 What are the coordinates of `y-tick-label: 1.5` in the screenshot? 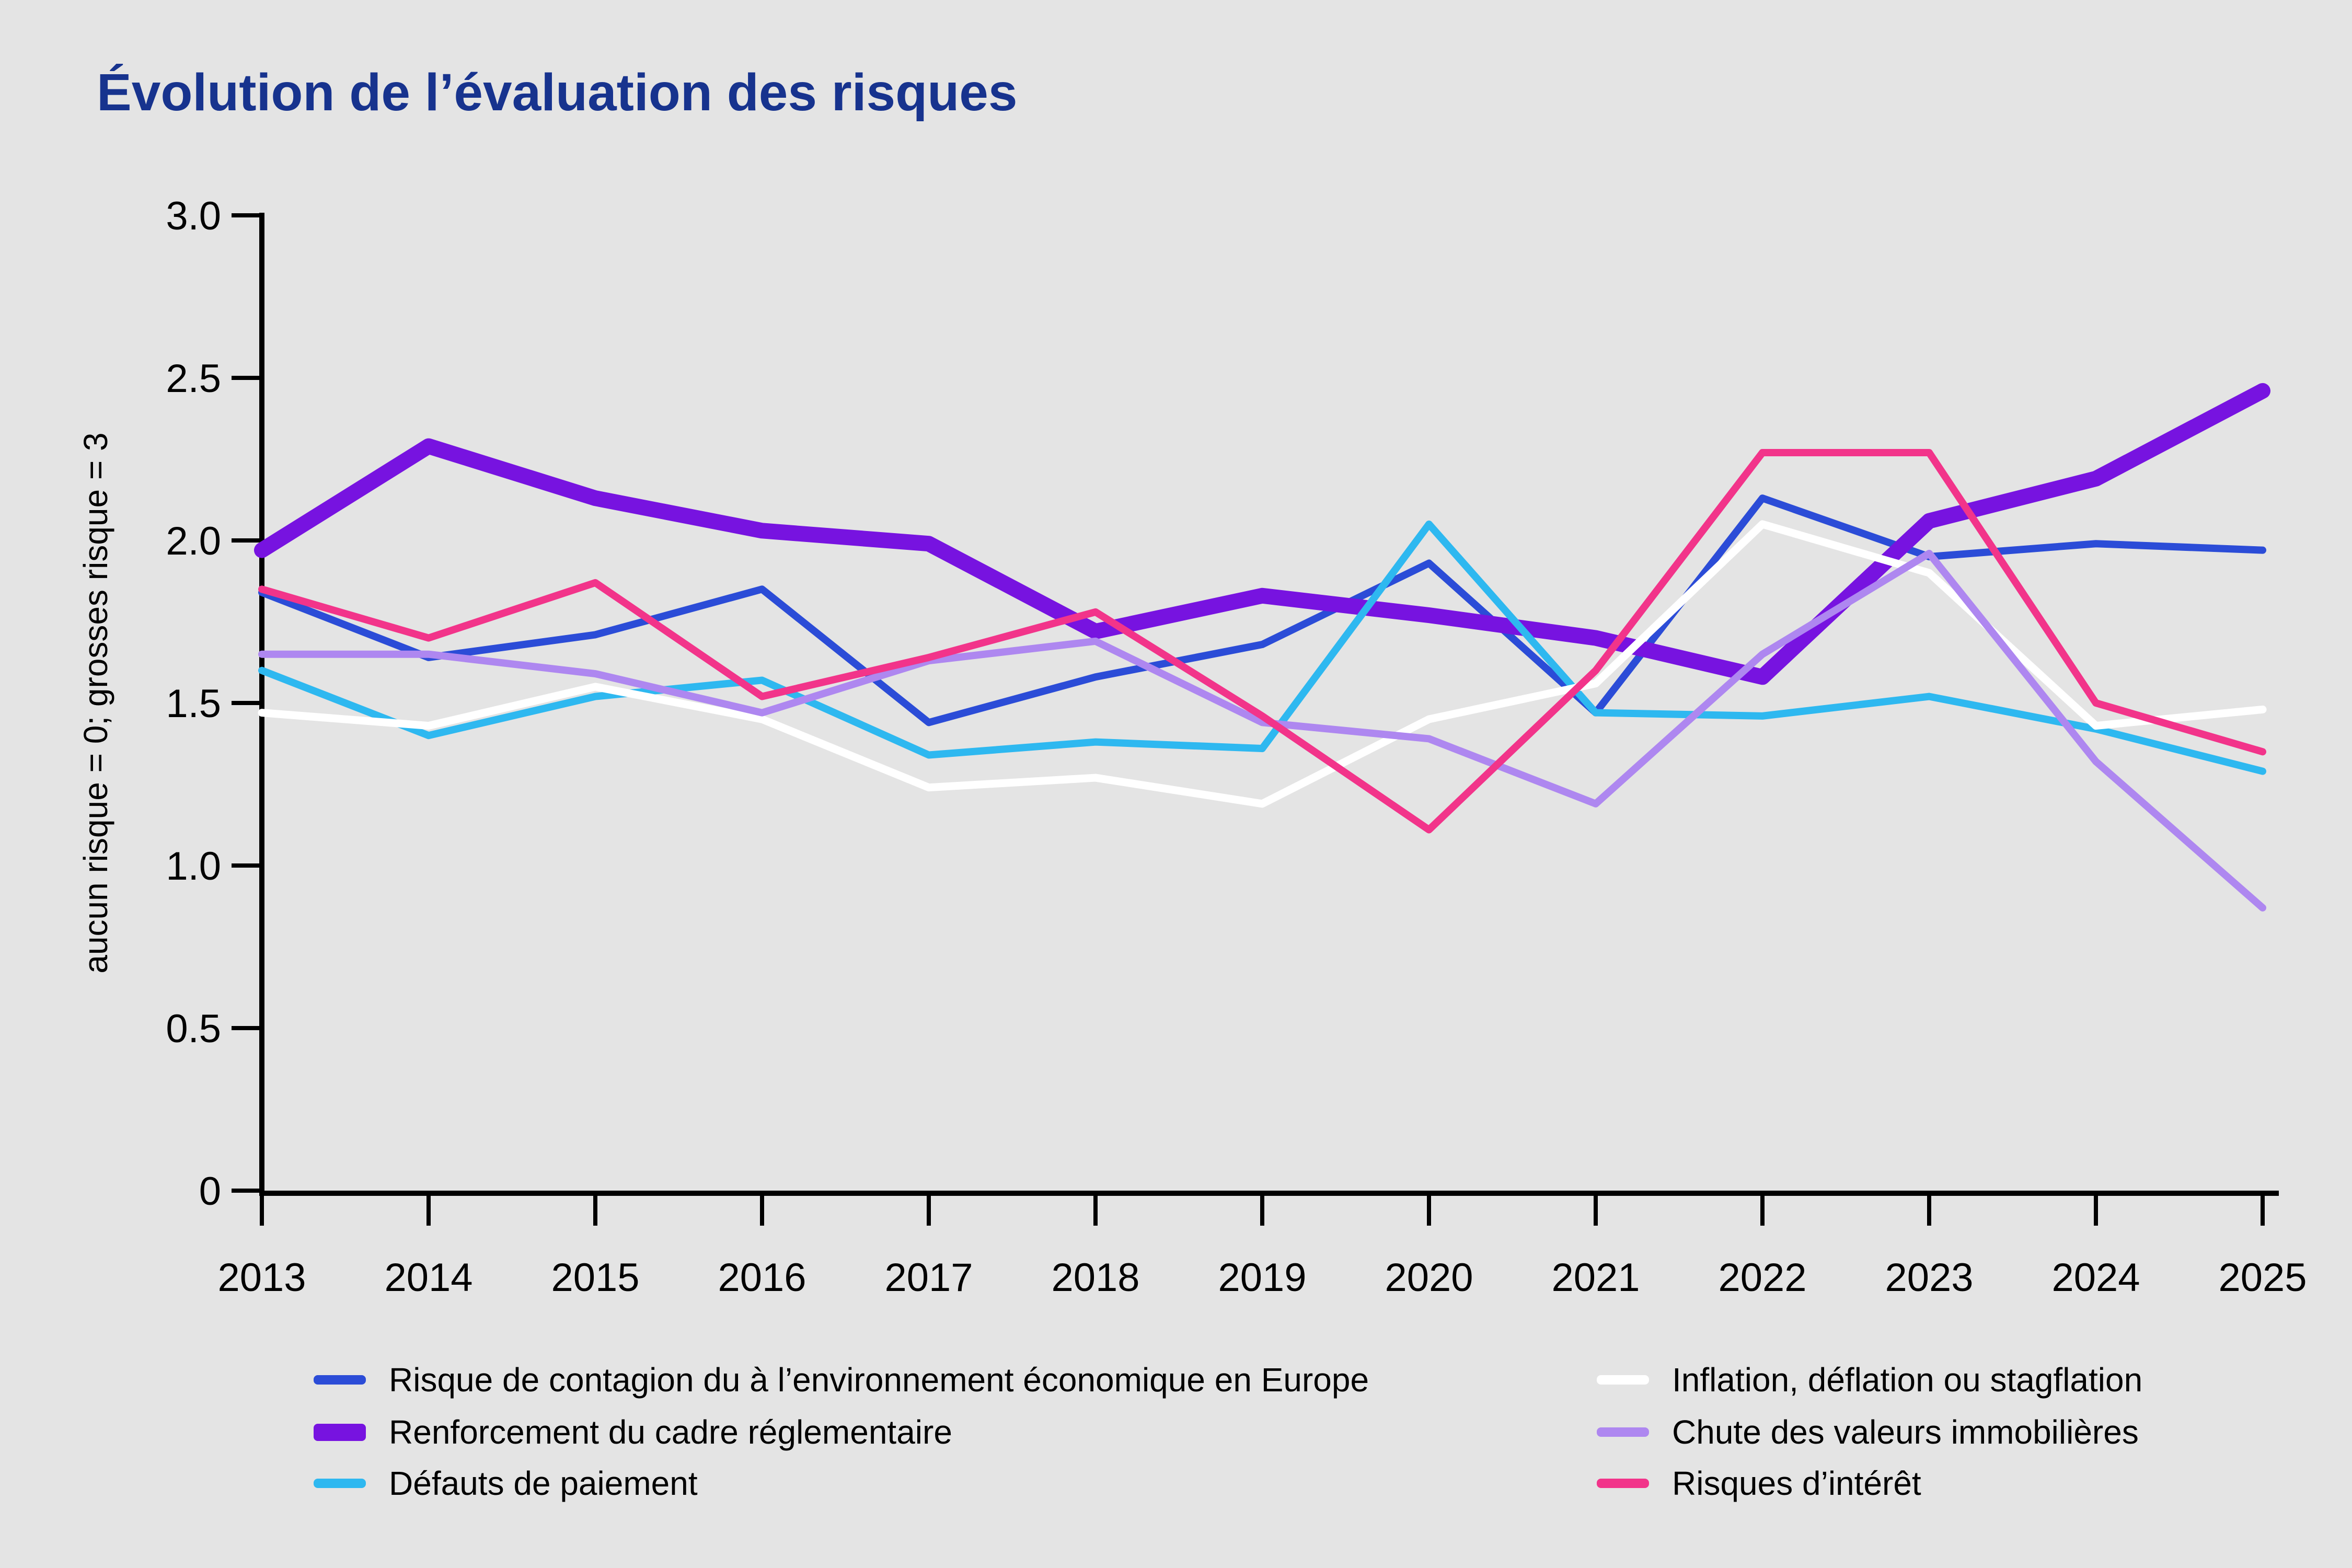 It's located at (193, 704).